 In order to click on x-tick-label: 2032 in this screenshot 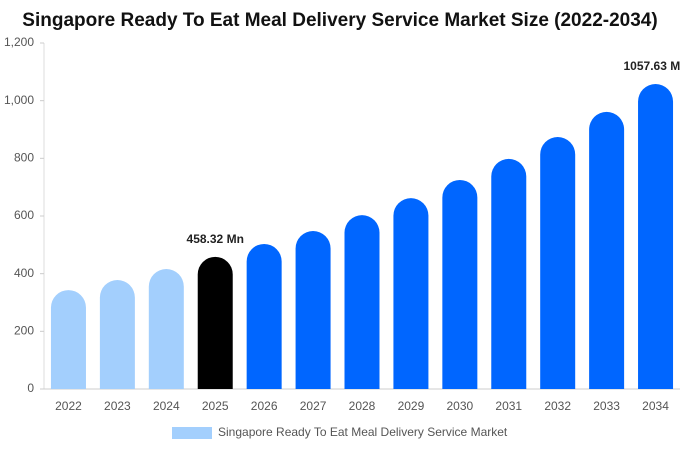, I will do `click(557, 406)`.